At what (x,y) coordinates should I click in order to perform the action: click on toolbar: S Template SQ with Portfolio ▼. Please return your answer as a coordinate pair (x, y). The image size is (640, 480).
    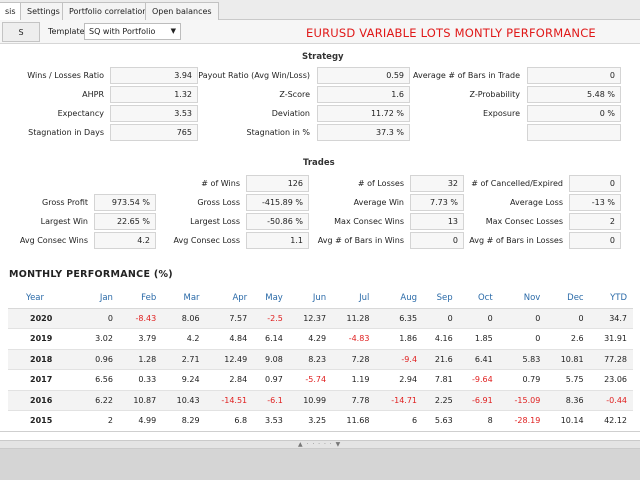
    Looking at the image, I should click on (320, 32).